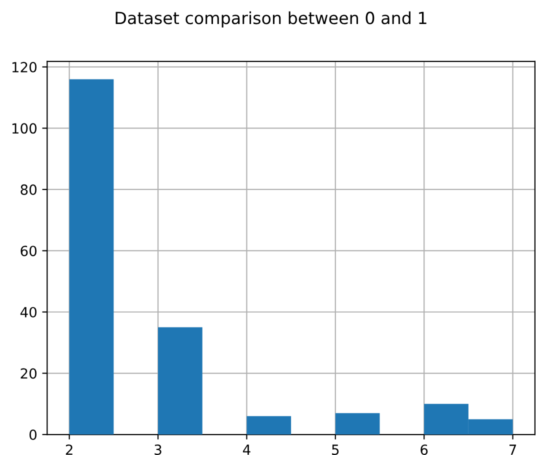  I want to click on y-tick-label: 100, so click(24, 128).